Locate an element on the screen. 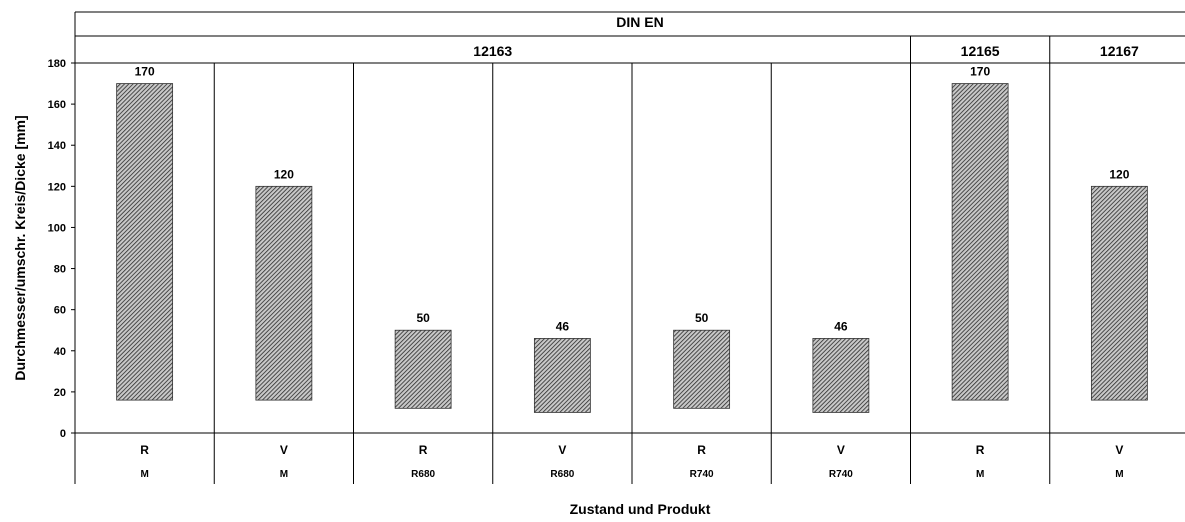  y-tick-label: 40 is located at coordinates (60, 352).